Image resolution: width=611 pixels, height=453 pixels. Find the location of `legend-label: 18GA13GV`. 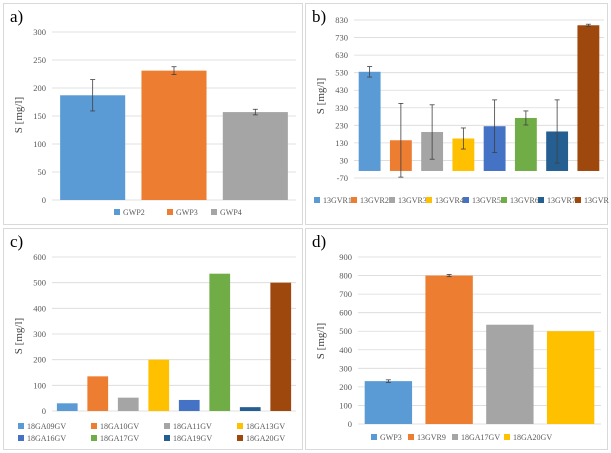

legend-label: 18GA13GV is located at coordinates (265, 426).